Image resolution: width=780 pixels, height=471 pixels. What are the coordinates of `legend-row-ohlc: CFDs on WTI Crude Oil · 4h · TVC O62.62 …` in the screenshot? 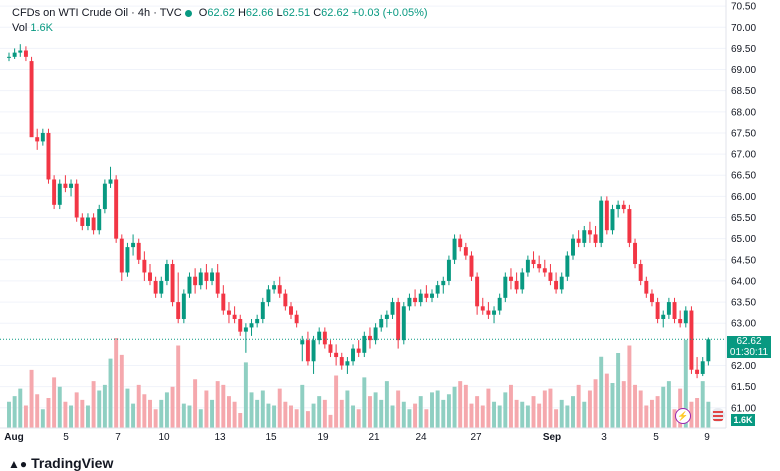 It's located at (220, 13).